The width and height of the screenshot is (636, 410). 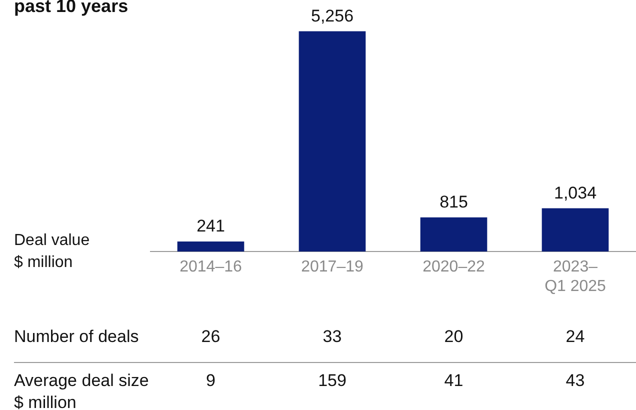 I want to click on x-tick-label: 2014–16, so click(x=211, y=267).